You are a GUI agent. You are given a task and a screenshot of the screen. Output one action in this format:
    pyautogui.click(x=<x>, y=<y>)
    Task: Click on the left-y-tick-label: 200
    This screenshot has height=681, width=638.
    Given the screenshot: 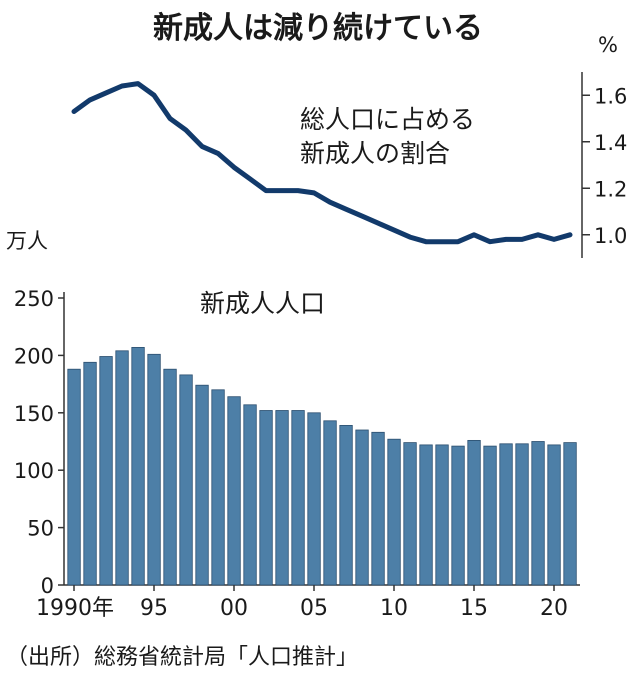 What is the action you would take?
    pyautogui.click(x=34, y=356)
    